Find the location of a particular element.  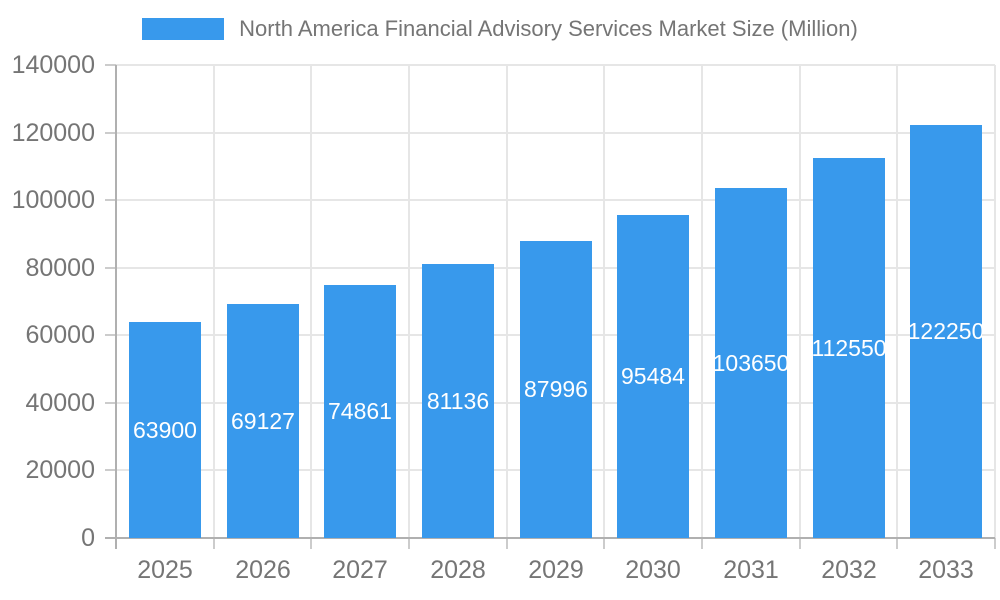

bar-value-label: 95484 is located at coordinates (653, 376).